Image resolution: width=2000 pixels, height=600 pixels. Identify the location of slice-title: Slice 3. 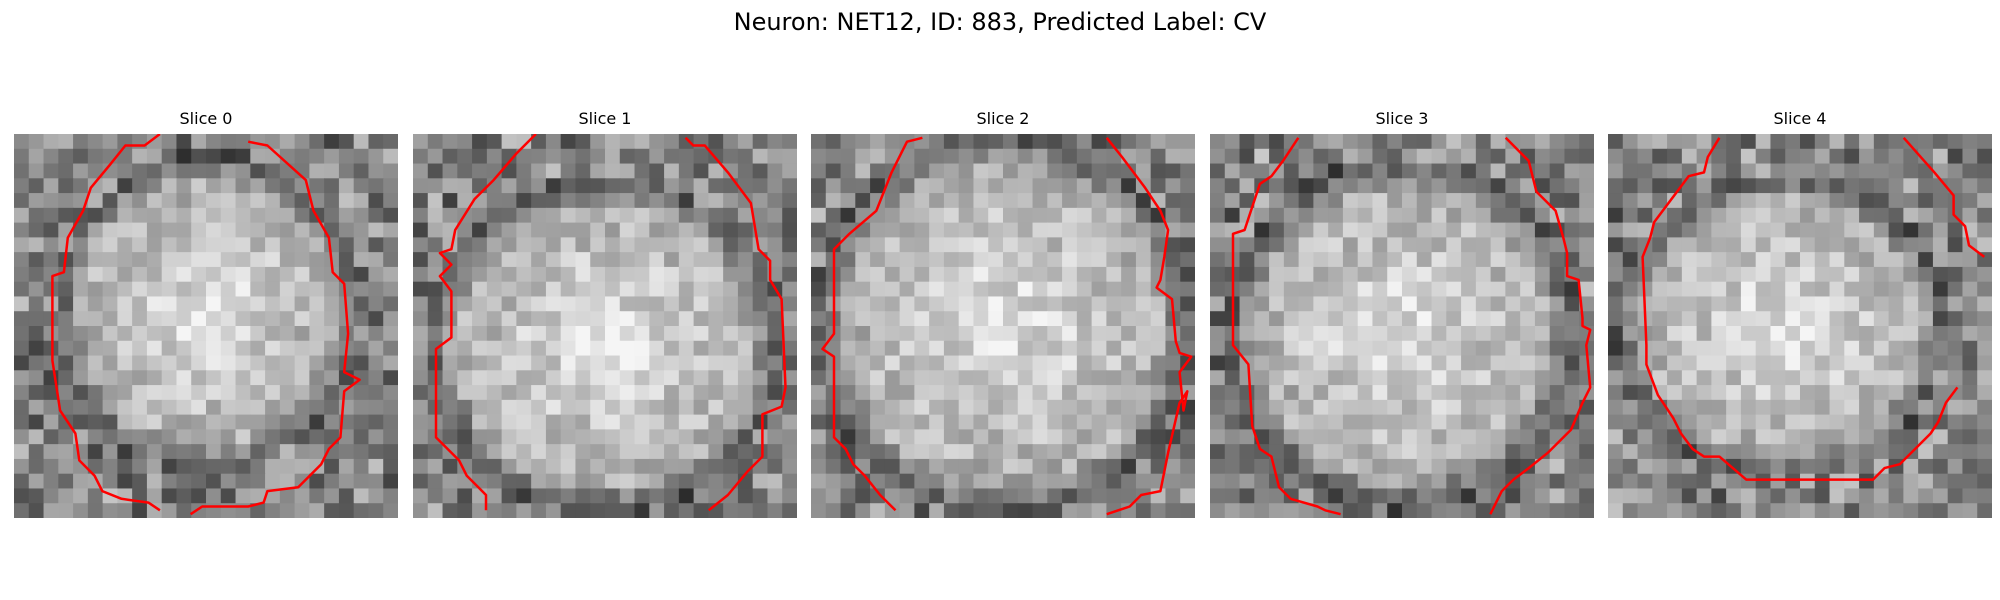
(1402, 118).